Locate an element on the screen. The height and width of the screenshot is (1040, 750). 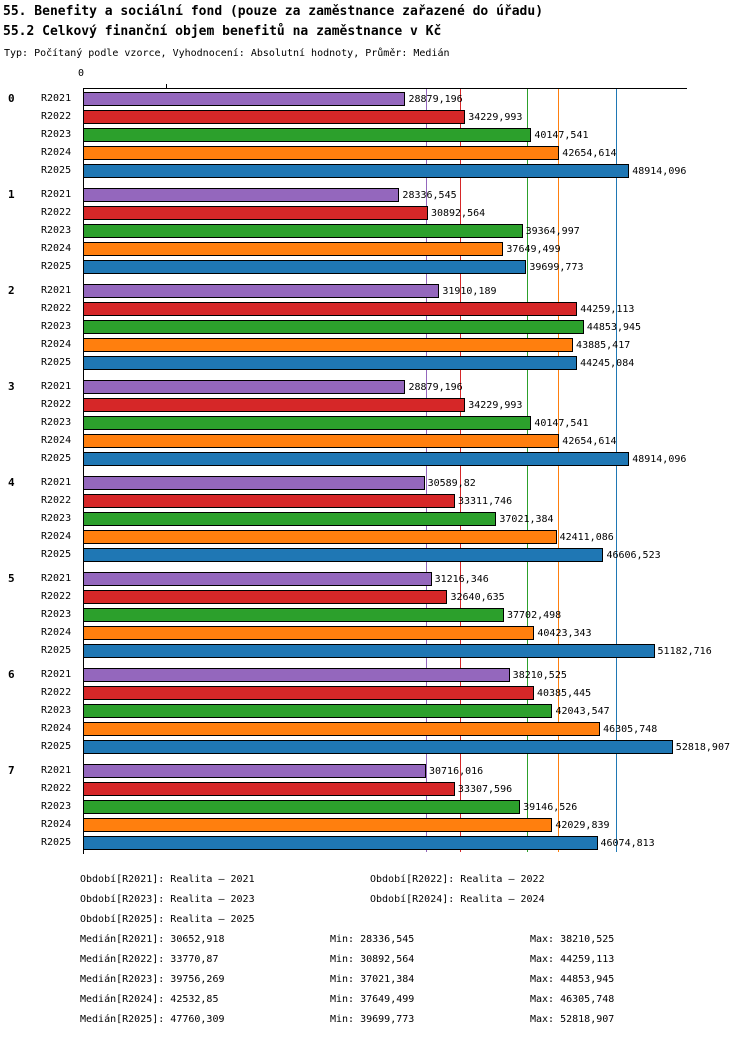
bar-row: R2021 30716,016 is located at coordinates (375, 771).